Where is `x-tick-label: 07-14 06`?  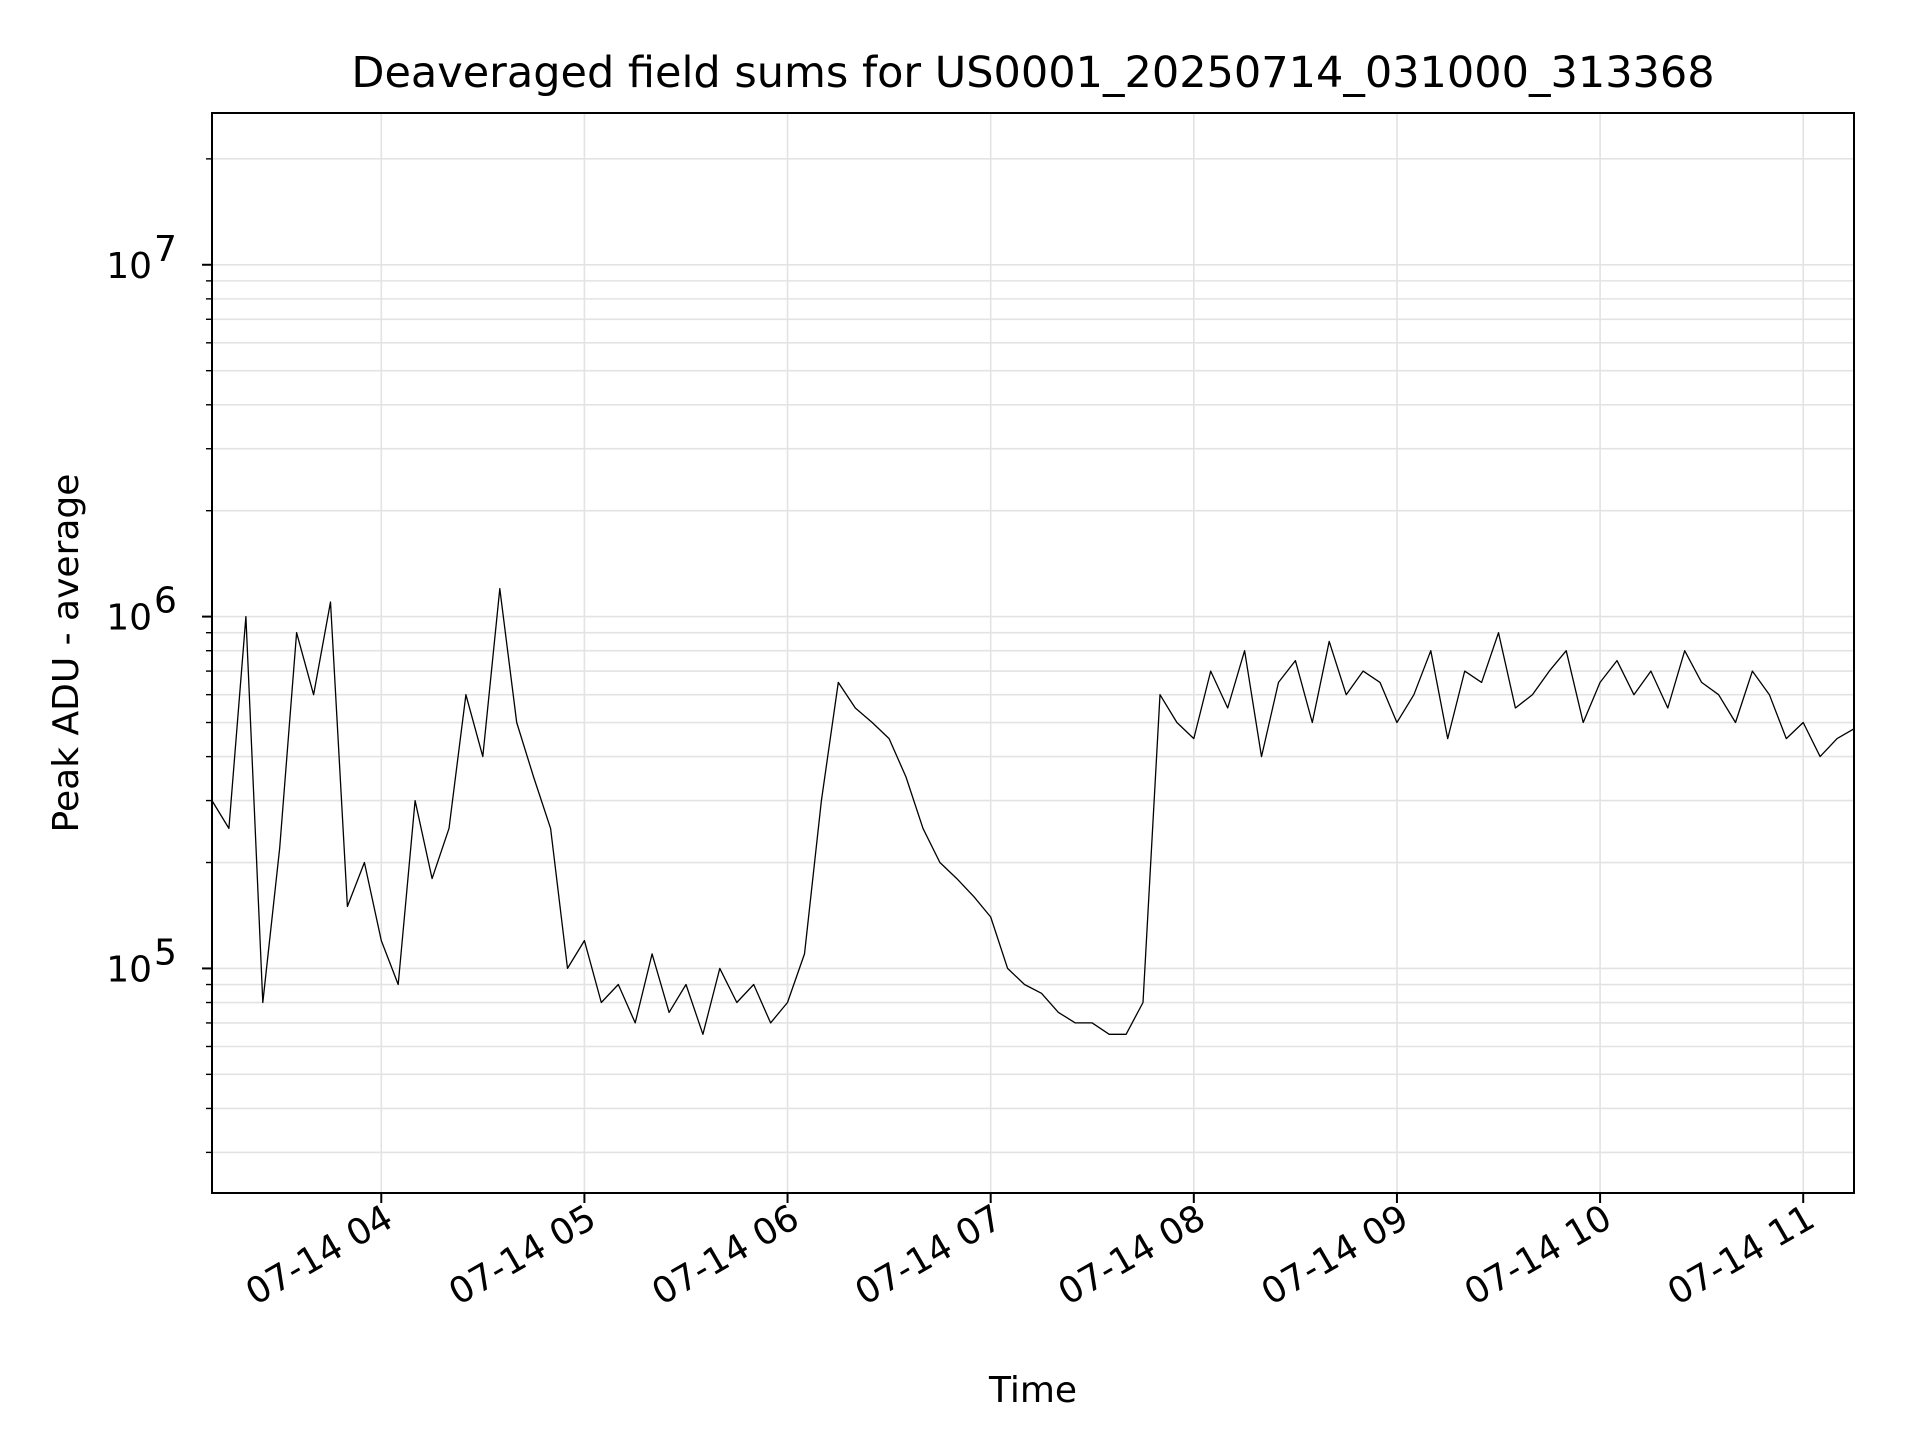 x-tick-label: 07-14 06 is located at coordinates (725, 1255).